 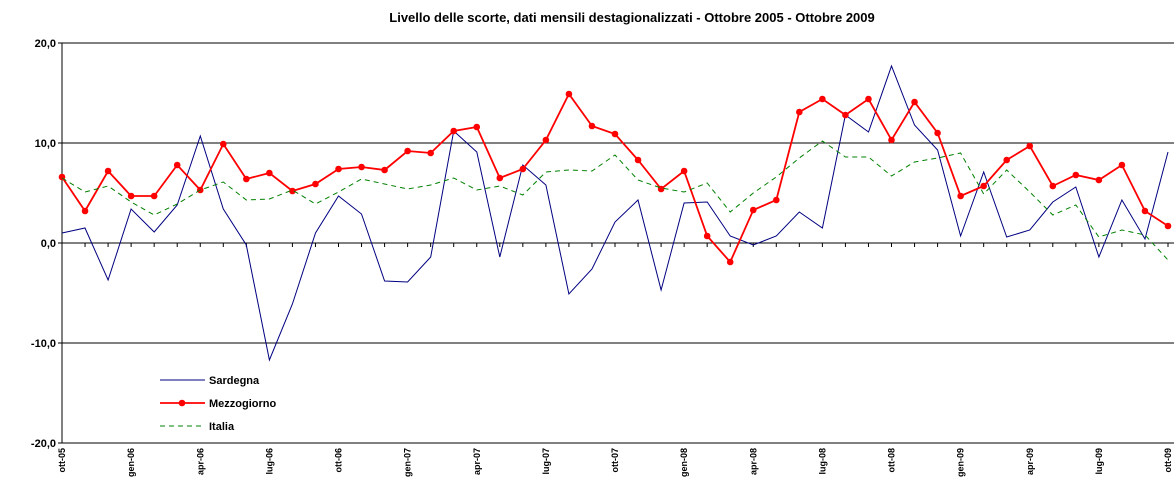 I want to click on x-tick-label: ott-09, so click(x=1168, y=460).